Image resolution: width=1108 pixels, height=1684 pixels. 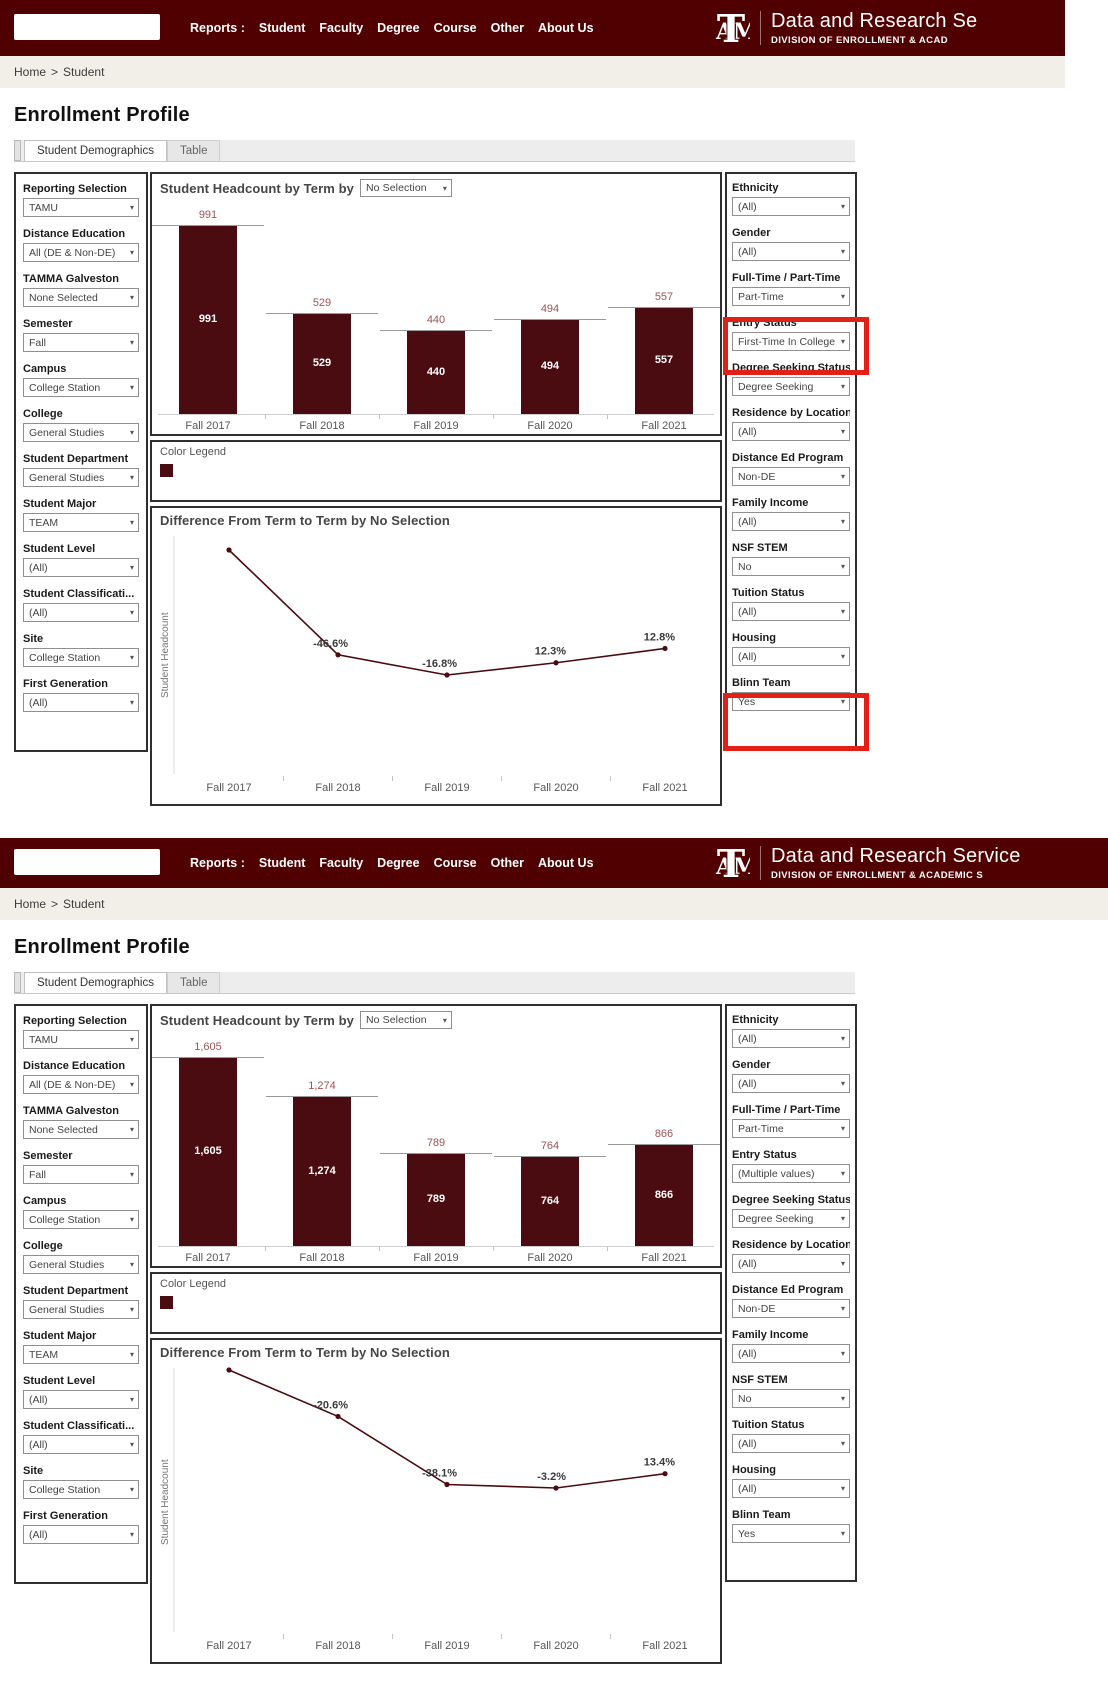 I want to click on filter-dropdown: Yes ▾, so click(x=791, y=1533).